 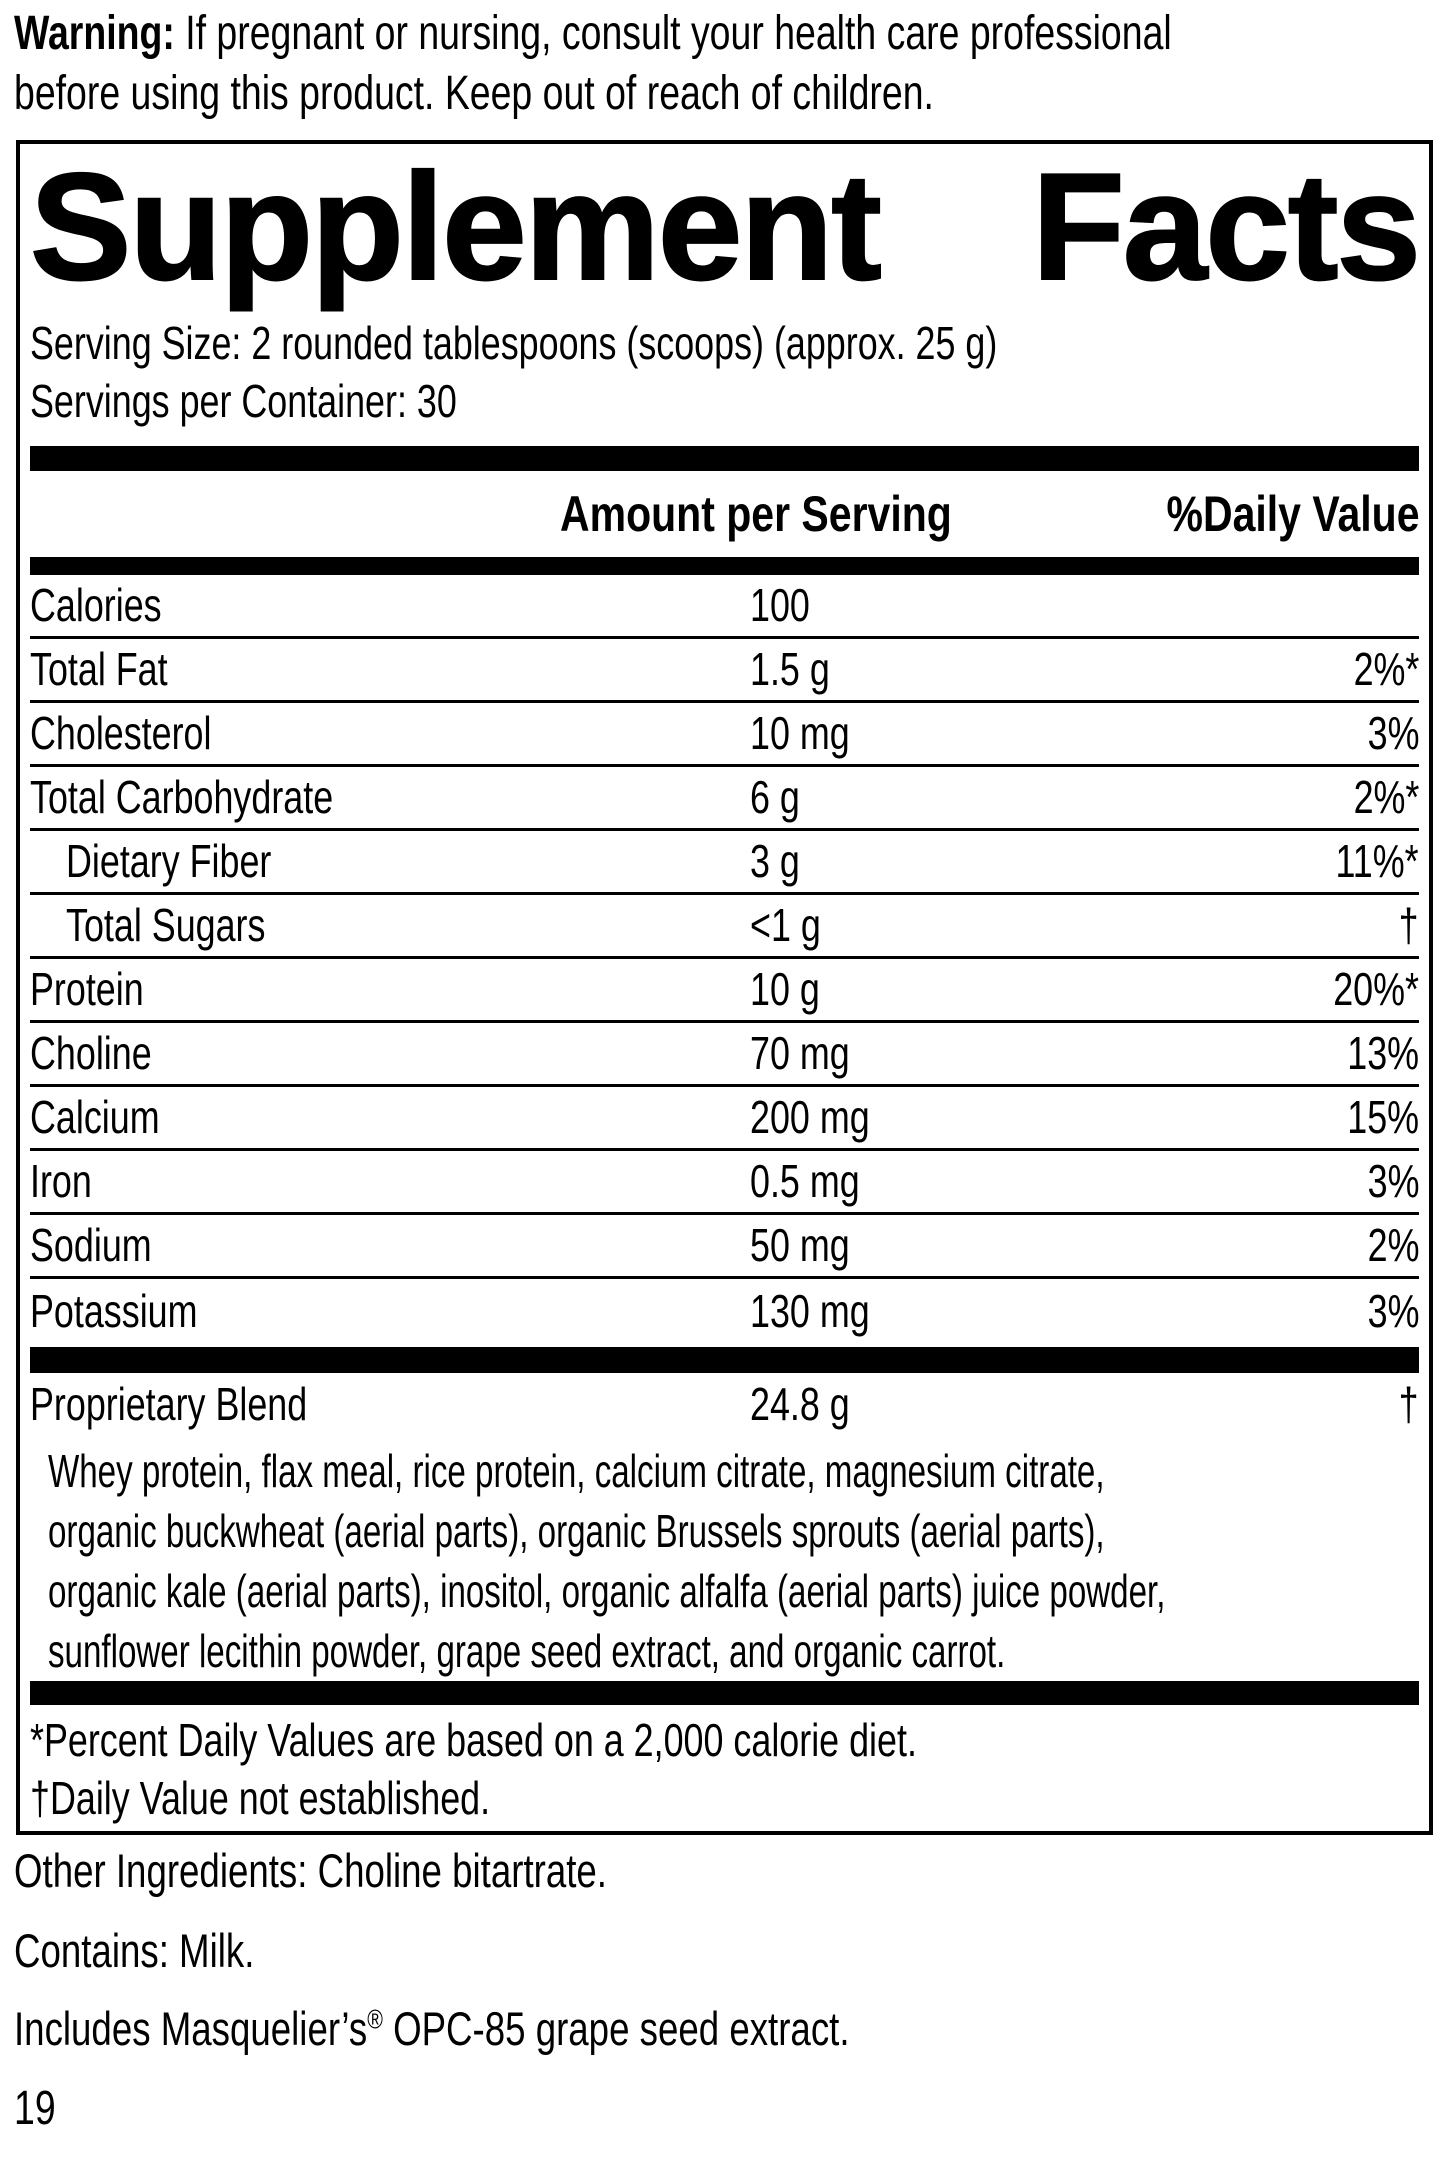 I want to click on supplement-facts-title: Supplement Facts, so click(x=725, y=227).